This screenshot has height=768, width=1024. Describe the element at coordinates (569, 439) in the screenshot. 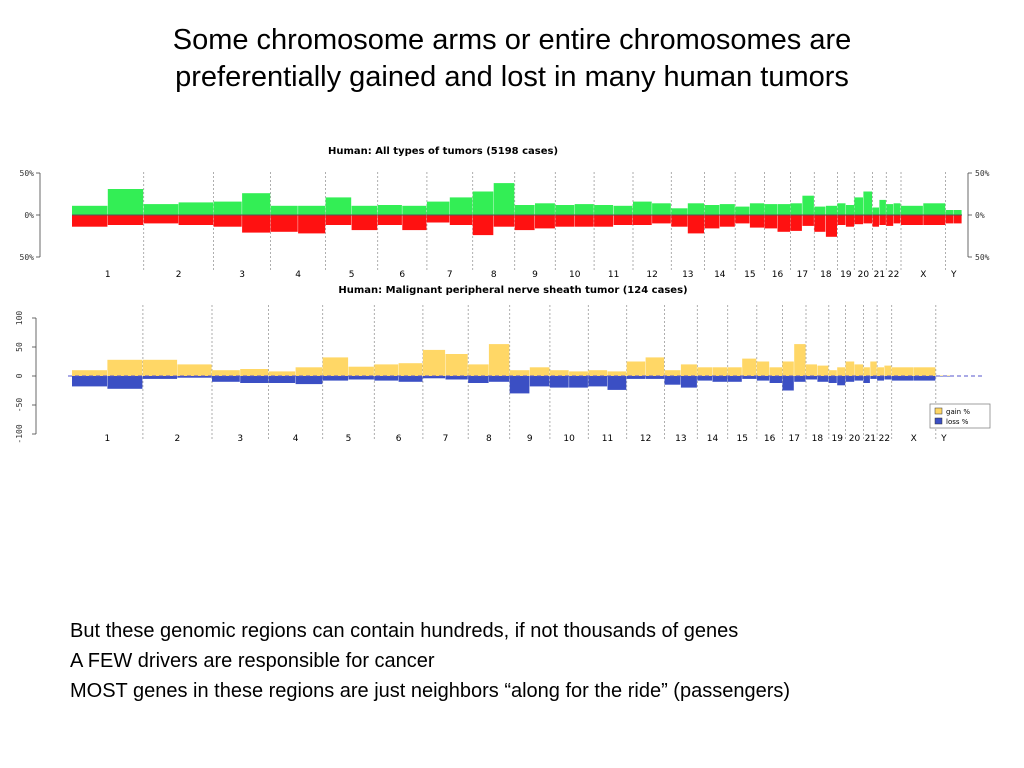

I see `chromosome-label: 10` at that location.